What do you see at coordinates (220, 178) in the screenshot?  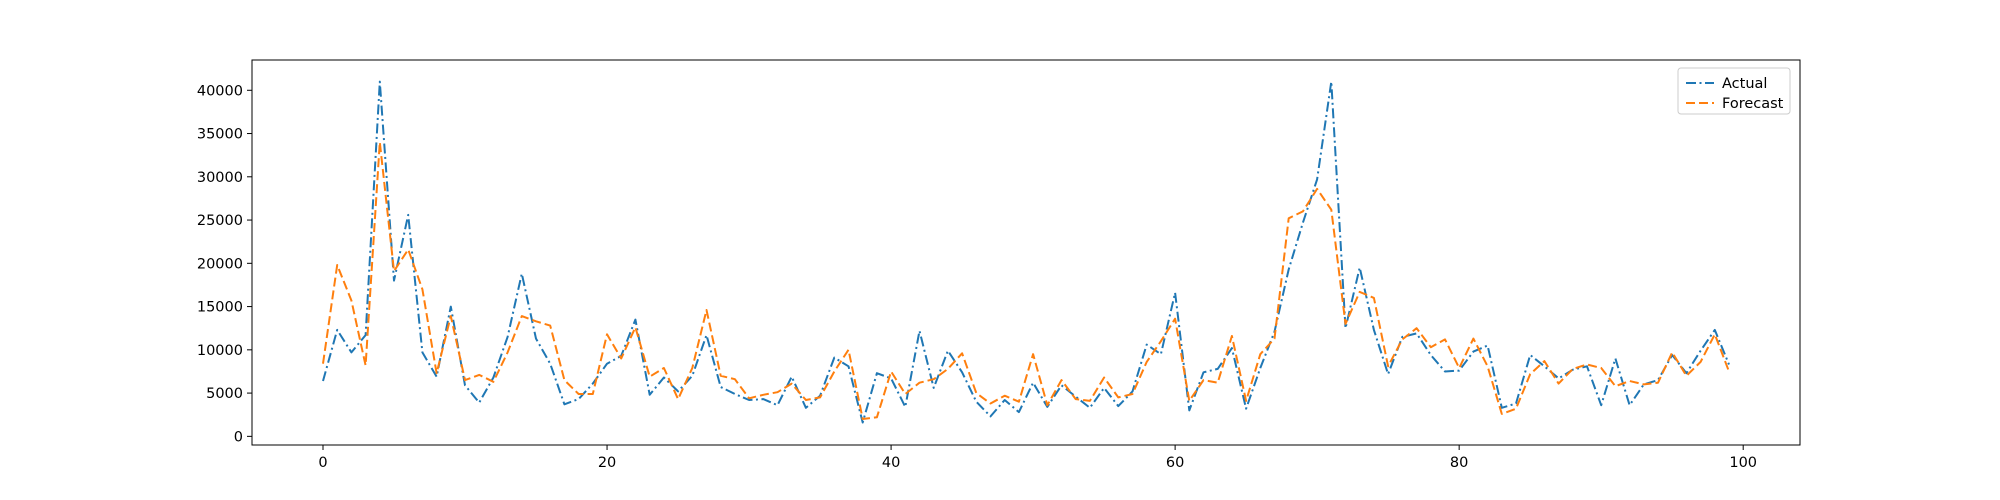 I see `y-tick-label: 30000` at bounding box center [220, 178].